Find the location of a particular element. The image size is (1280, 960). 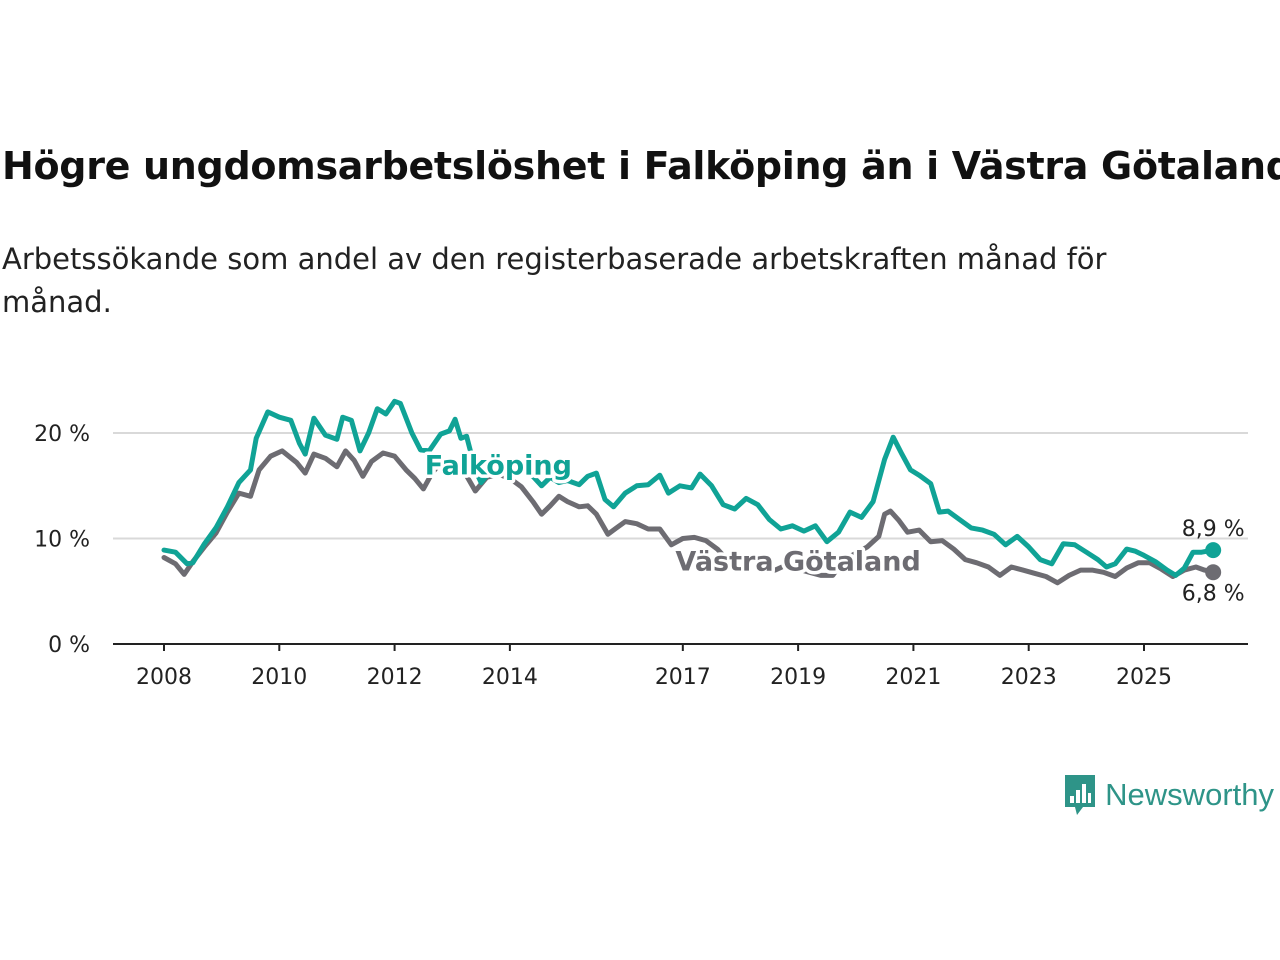

series-annotation: Västra Götaland is located at coordinates (797, 562).